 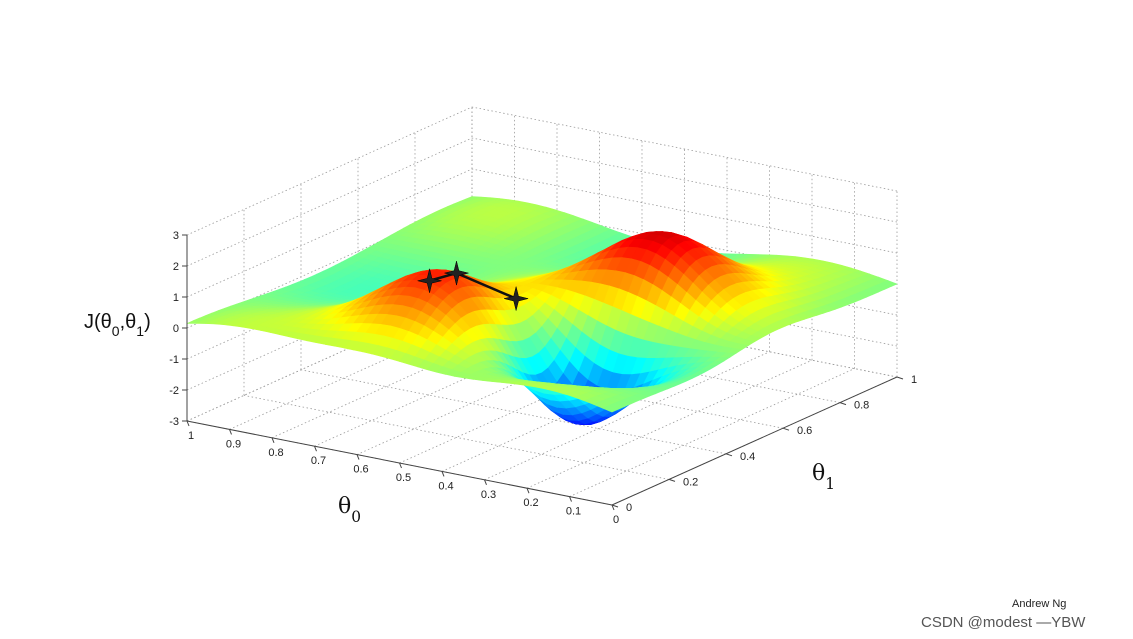 I want to click on x-tick-label: 0.5, so click(x=403, y=478).